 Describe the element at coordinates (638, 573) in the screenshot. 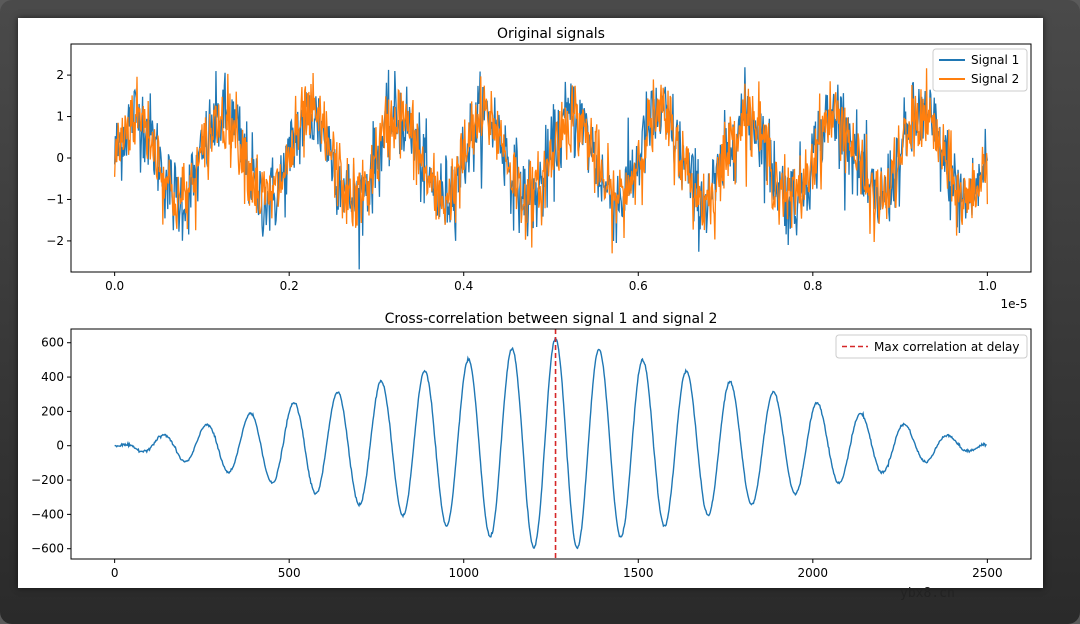

I see `x-tick-label: 1500` at that location.